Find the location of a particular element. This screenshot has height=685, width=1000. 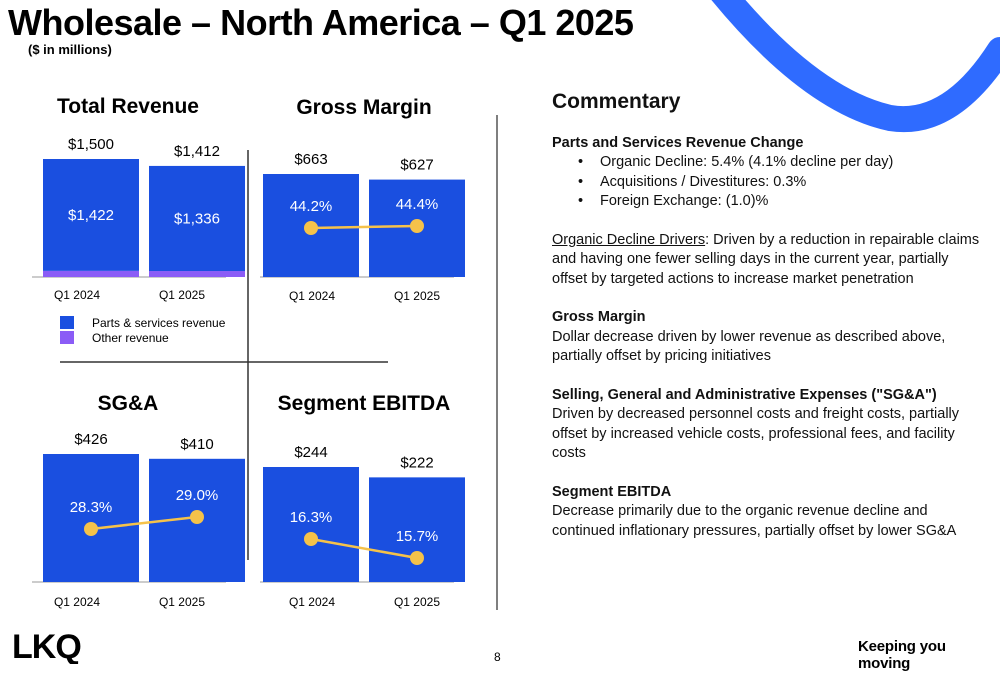

bar-sga-q1-2024 is located at coordinates (91, 518).